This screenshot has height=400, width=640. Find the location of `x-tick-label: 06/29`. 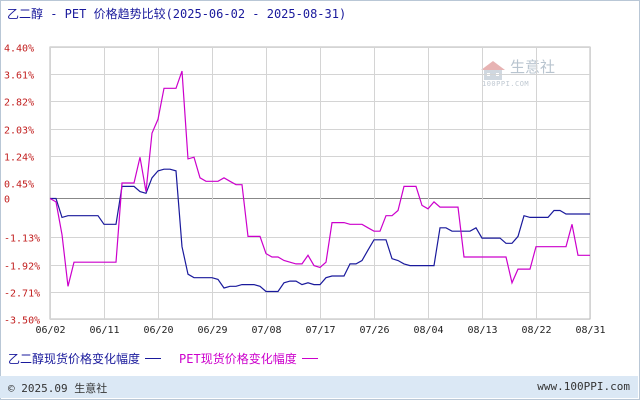

x-tick-label: 06/29 is located at coordinates (212, 330).